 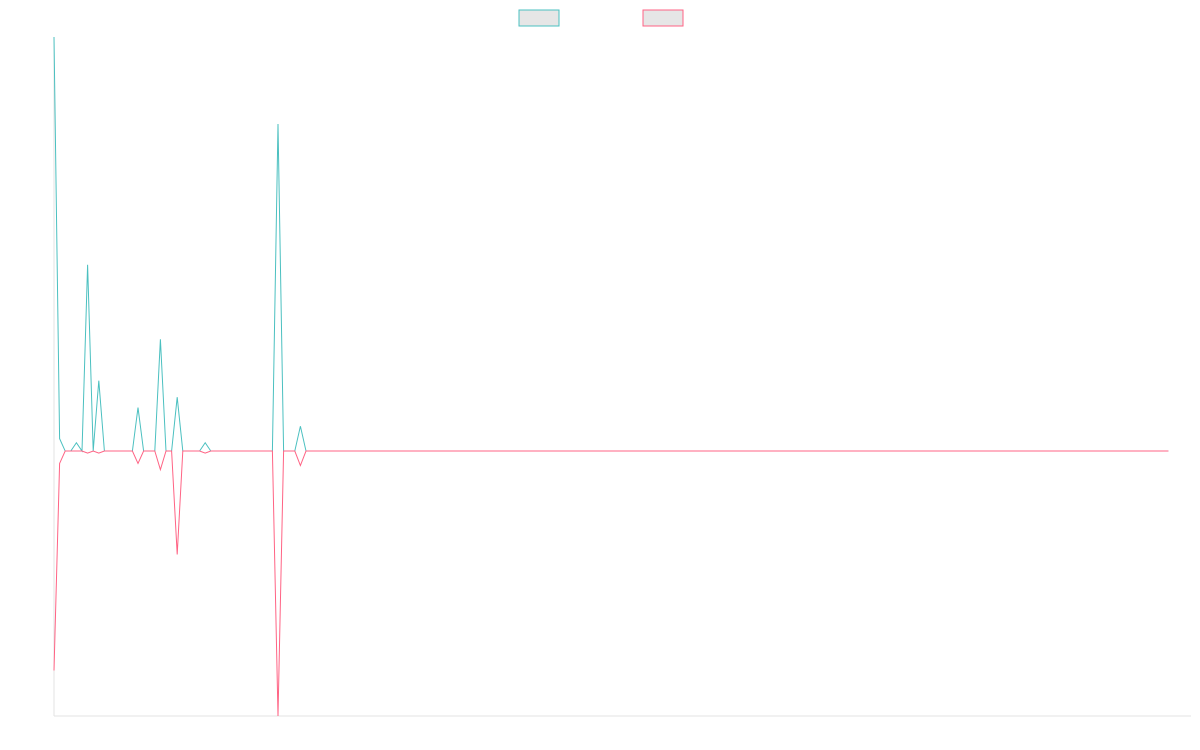 I want to click on legend, so click(x=601, y=18).